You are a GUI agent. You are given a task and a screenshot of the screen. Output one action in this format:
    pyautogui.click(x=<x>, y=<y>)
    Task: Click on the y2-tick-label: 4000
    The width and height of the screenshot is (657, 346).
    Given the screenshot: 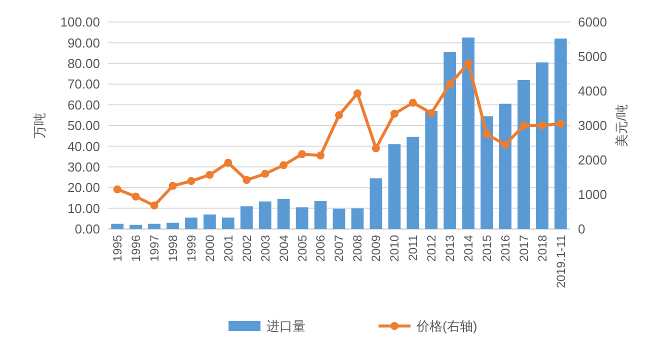 What is the action you would take?
    pyautogui.click(x=592, y=91)
    